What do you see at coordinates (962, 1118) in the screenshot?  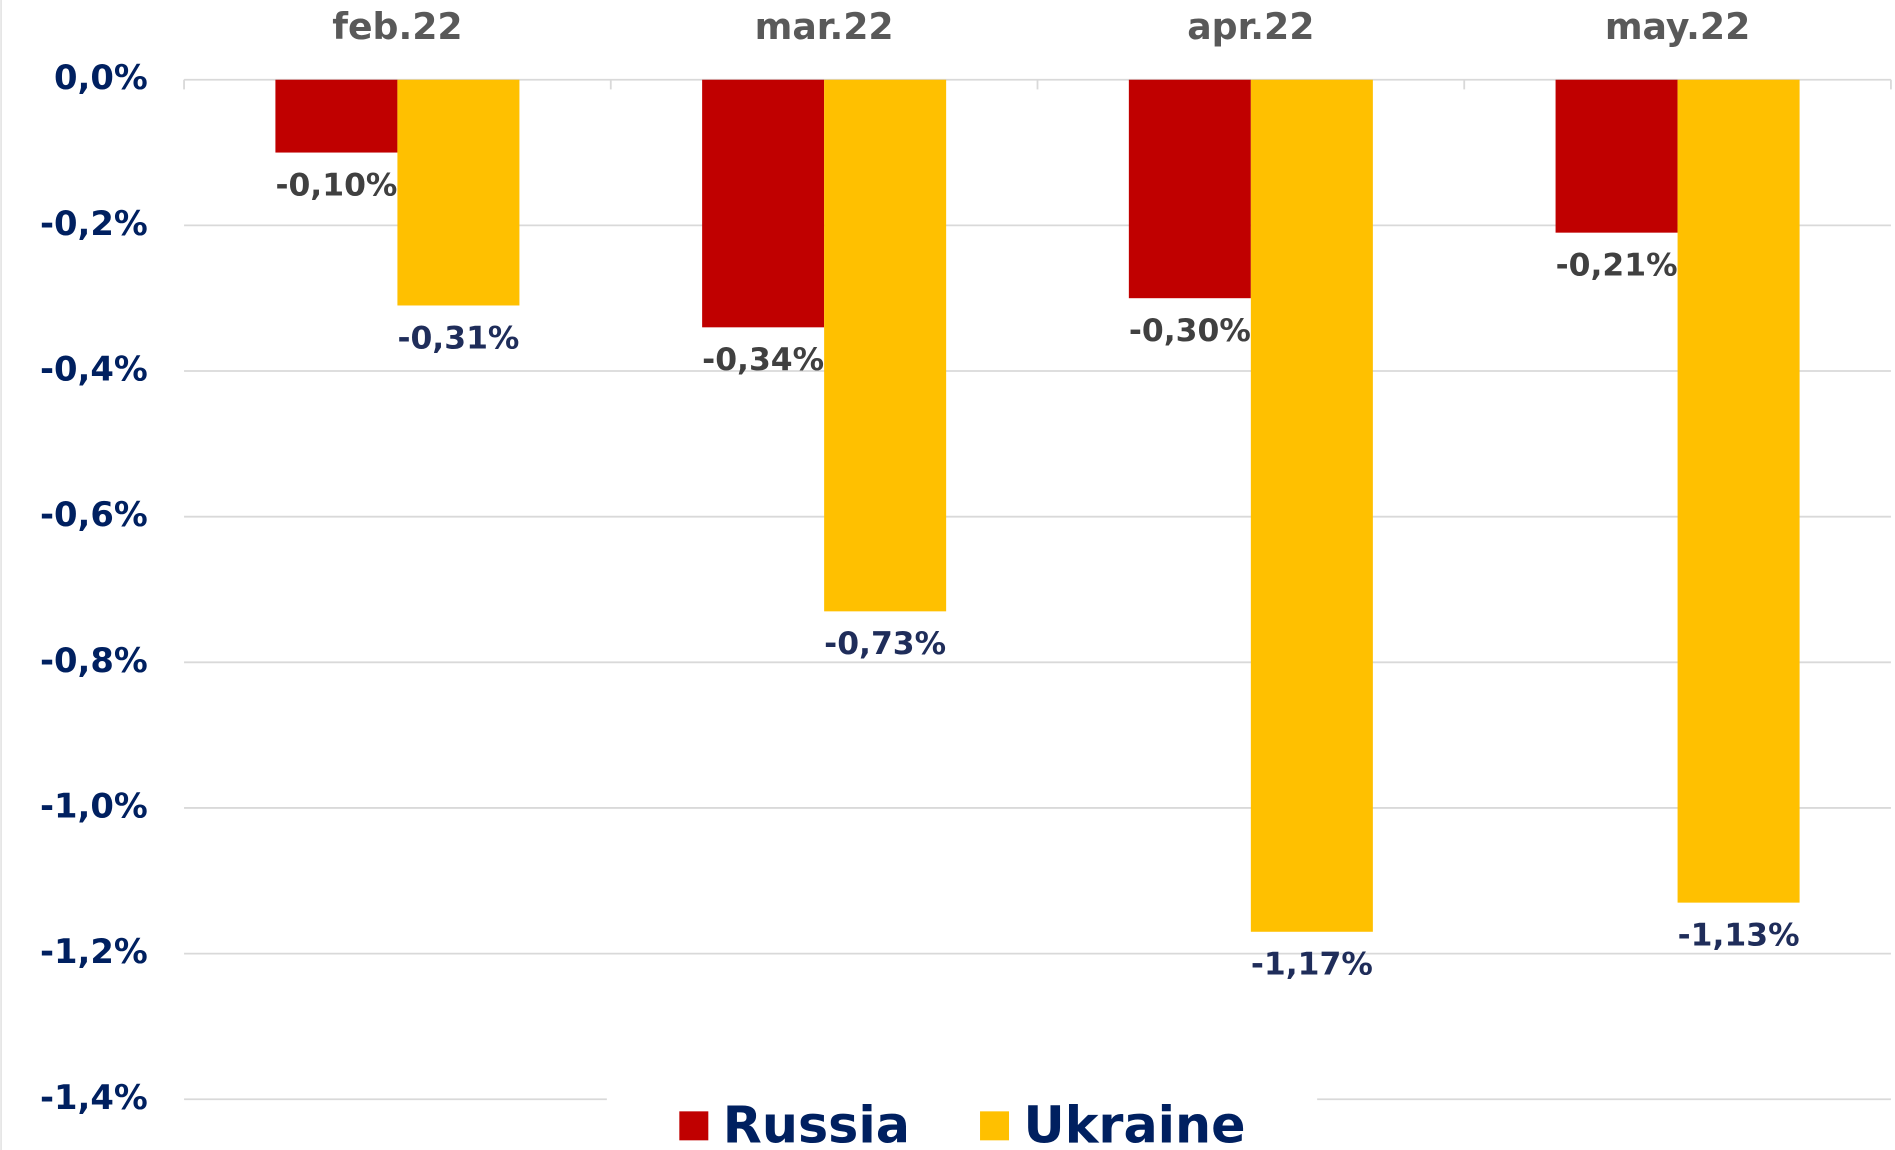 I see `legend-background` at bounding box center [962, 1118].